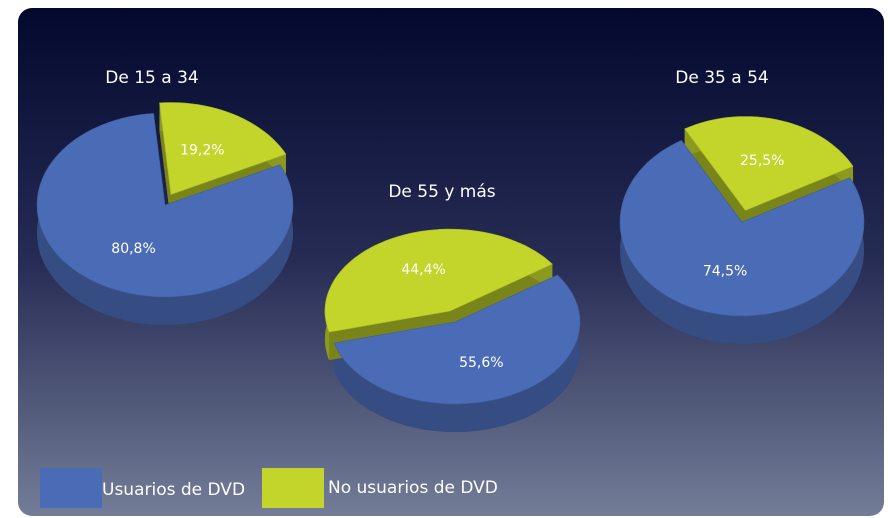  Describe the element at coordinates (481, 363) in the screenshot. I see `value-label: 55,6%` at that location.